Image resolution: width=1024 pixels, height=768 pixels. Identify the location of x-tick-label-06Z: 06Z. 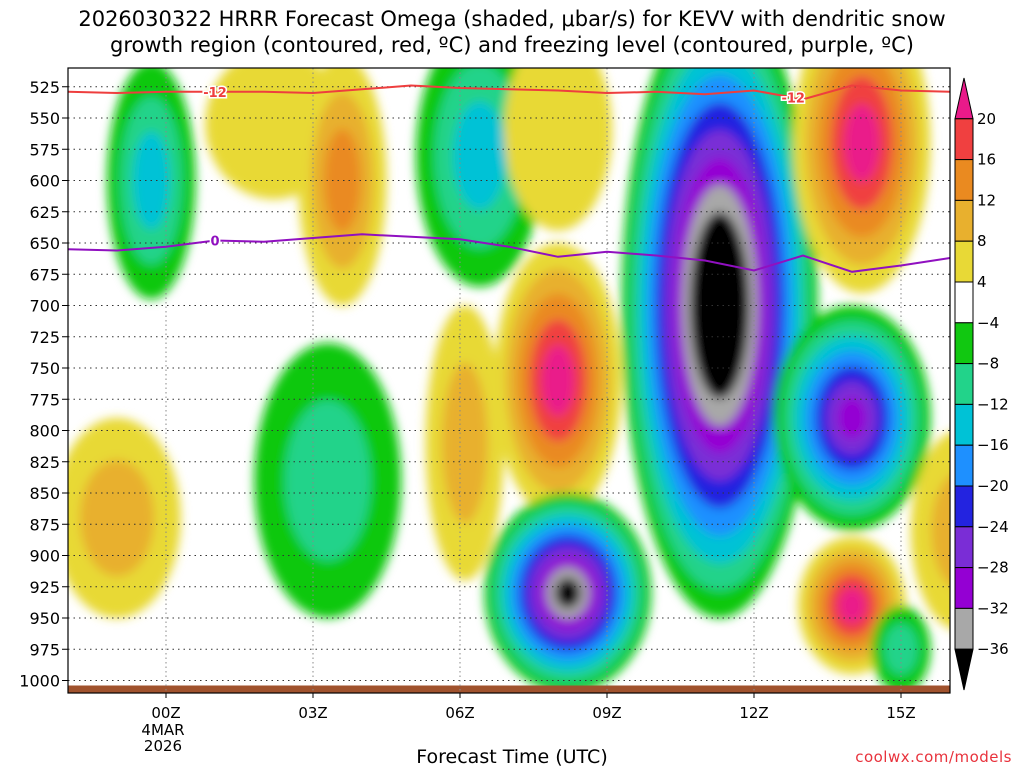
(459, 713).